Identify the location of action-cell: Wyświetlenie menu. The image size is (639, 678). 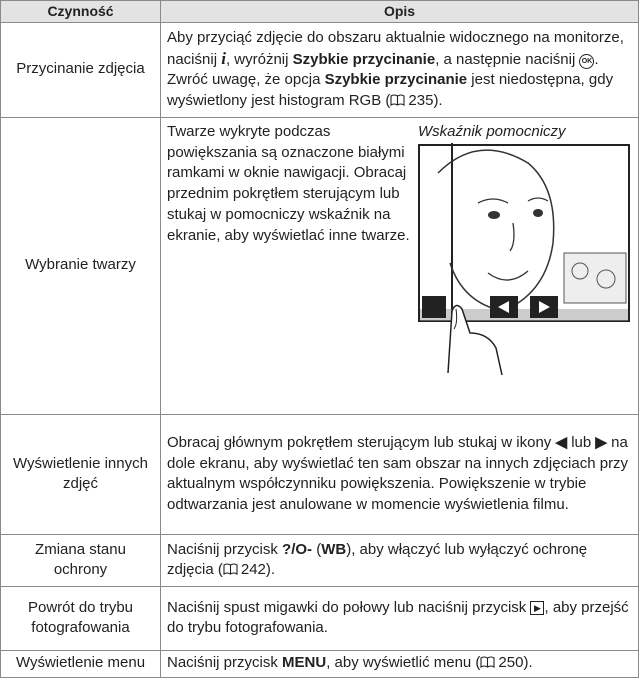
(80, 663).